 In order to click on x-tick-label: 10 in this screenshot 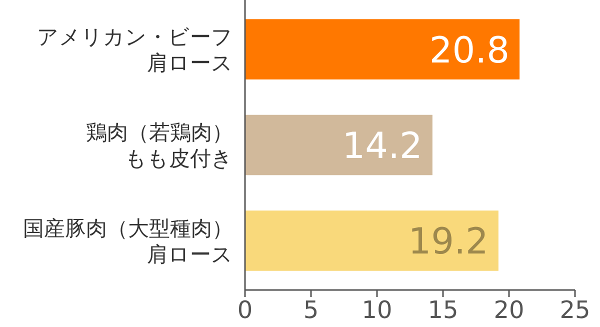, I will do `click(377, 310)`.